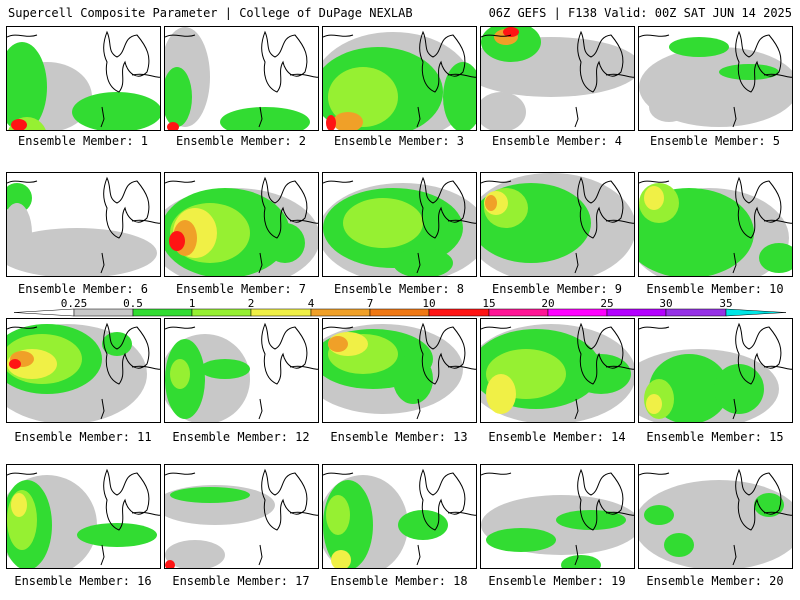  Describe the element at coordinates (44, 312) in the screenshot. I see `colorbar-min-arrow` at that location.